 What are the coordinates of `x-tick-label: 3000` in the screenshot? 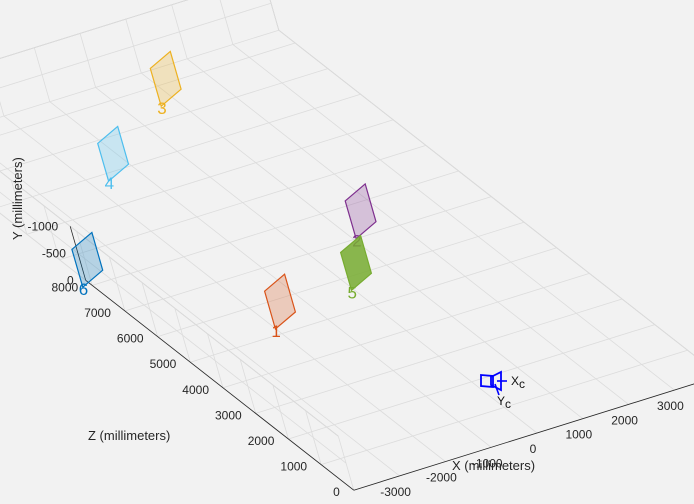 It's located at (670, 406).